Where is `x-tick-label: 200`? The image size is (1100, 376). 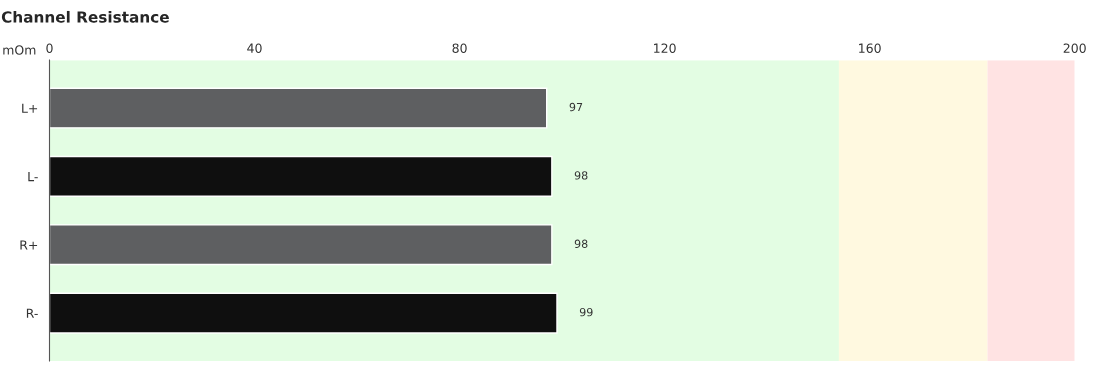
x-tick-label: 200 is located at coordinates (1074, 48).